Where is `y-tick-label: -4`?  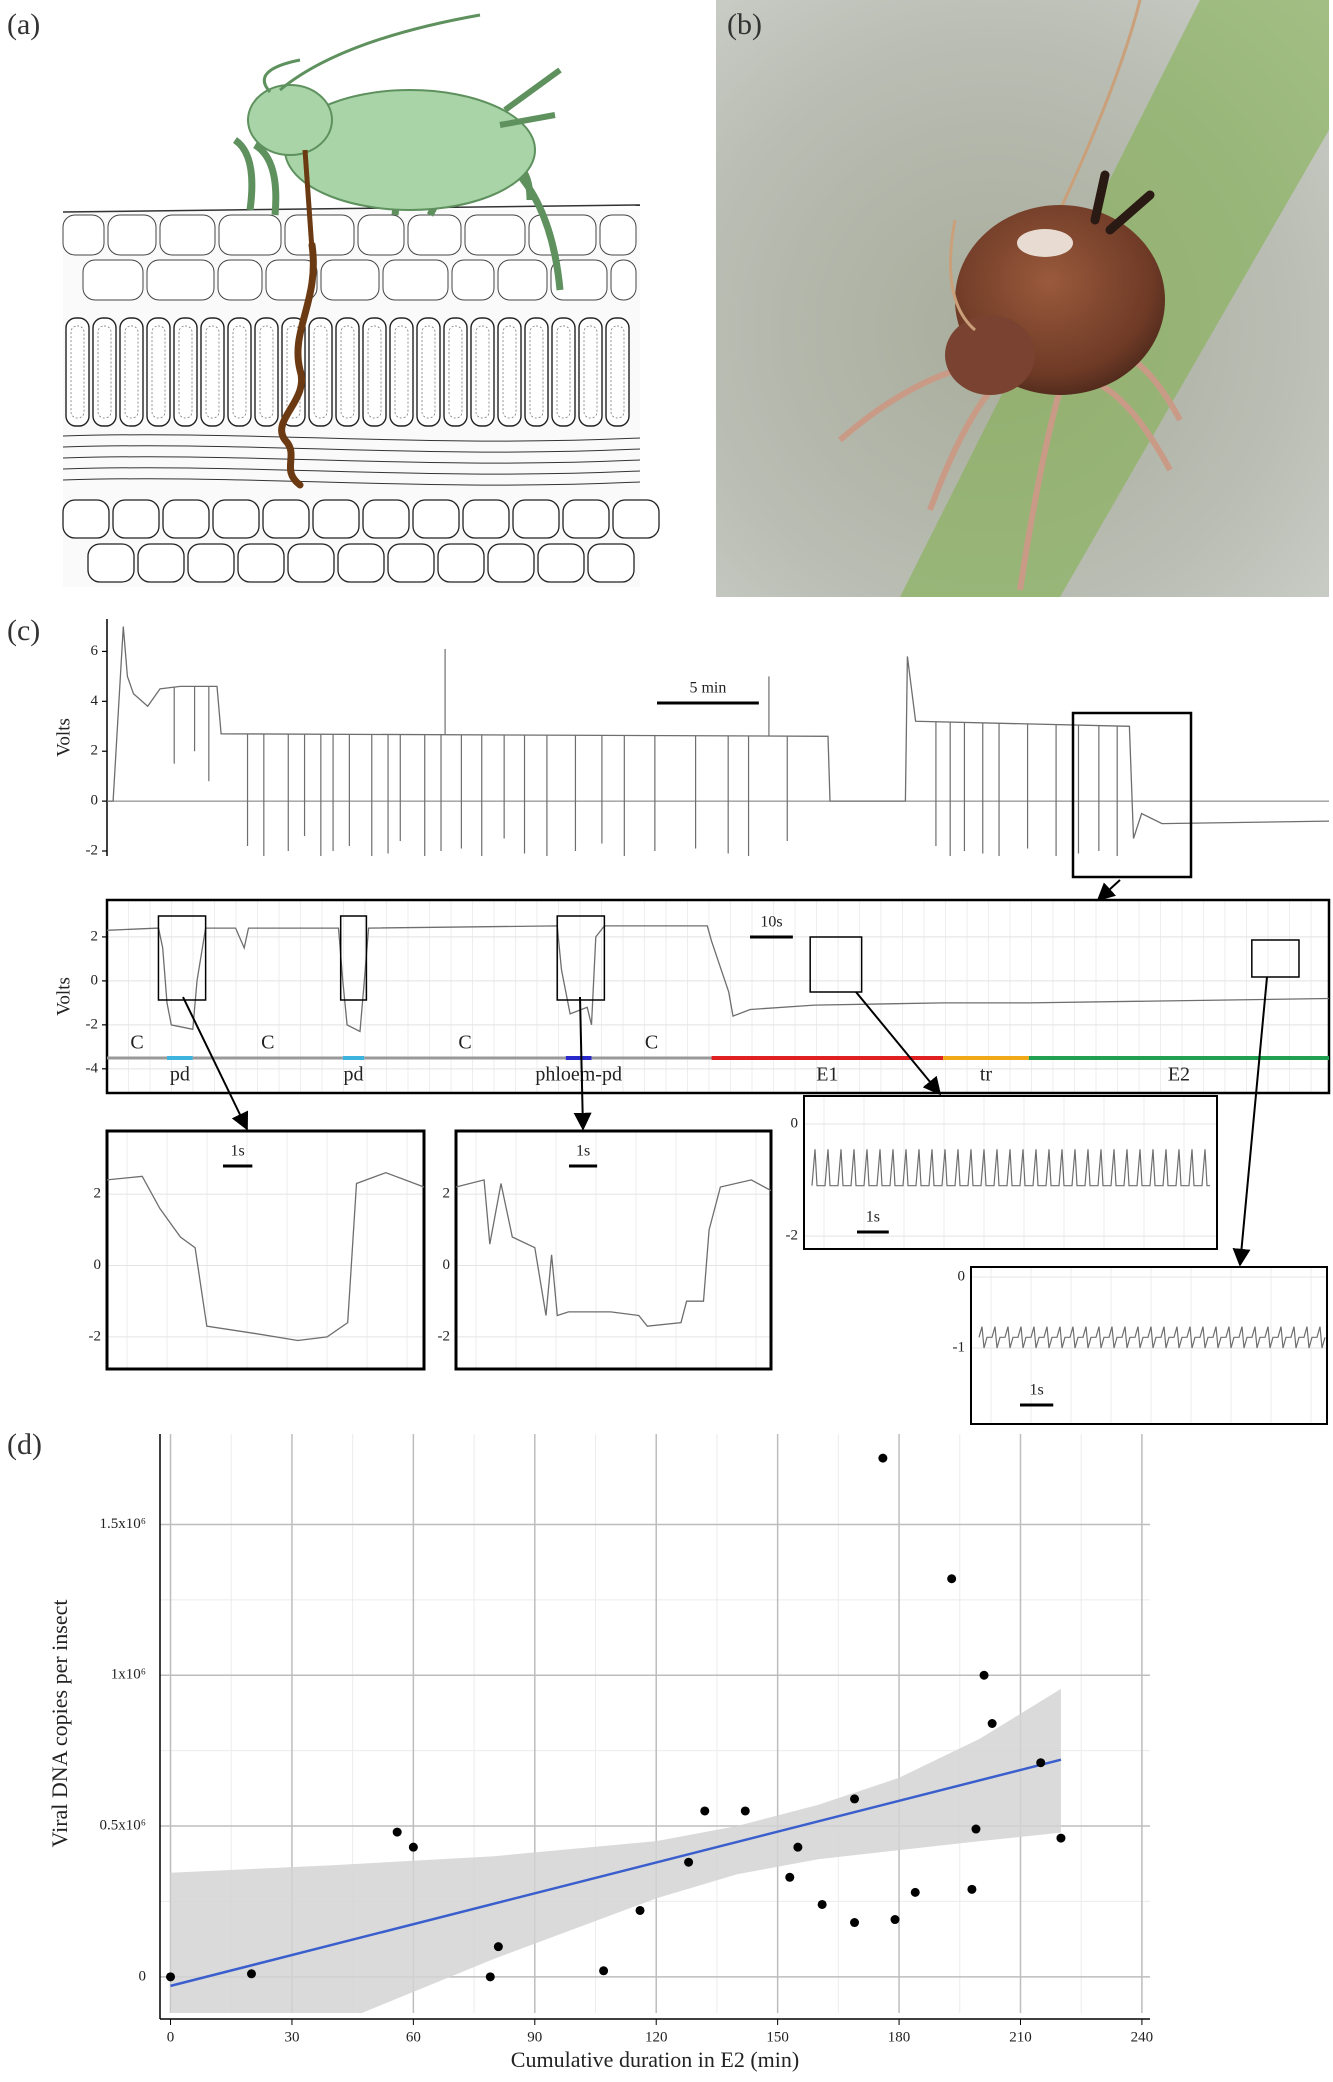 y-tick-label: -4 is located at coordinates (92, 1068).